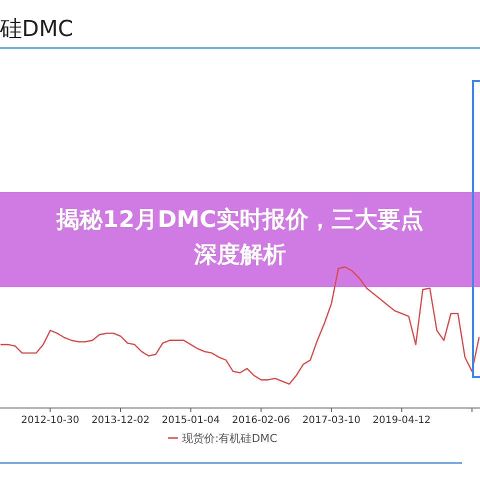  Describe the element at coordinates (223, 438) in the screenshot. I see `legend: 现货价:有机硅DMC` at that location.